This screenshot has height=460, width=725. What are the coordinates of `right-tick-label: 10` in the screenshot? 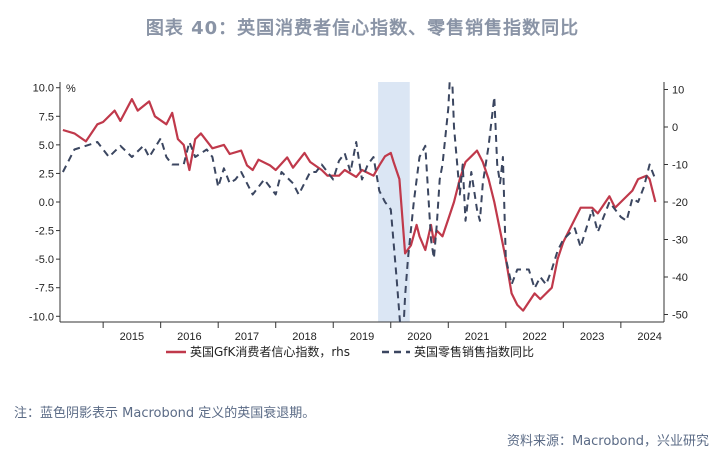 It's located at (678, 91).